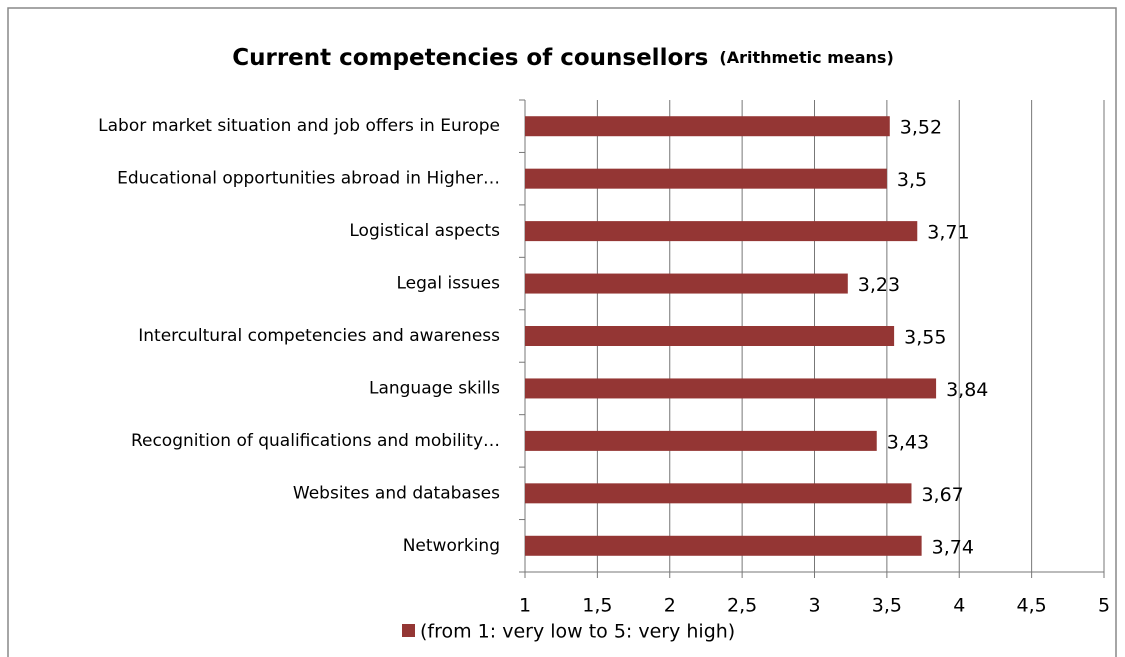 This screenshot has width=1125, height=657. Describe the element at coordinates (814, 606) in the screenshot. I see `x-tick-label: 3` at that location.